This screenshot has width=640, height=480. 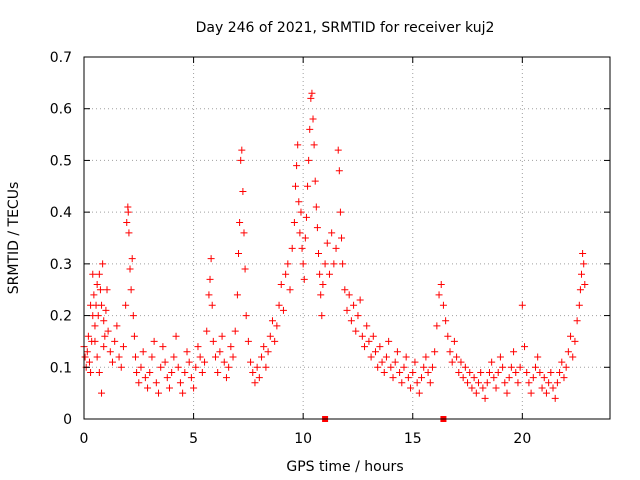 What do you see at coordinates (61, 368) in the screenshot?
I see `y-tick-label: 0.1` at bounding box center [61, 368].